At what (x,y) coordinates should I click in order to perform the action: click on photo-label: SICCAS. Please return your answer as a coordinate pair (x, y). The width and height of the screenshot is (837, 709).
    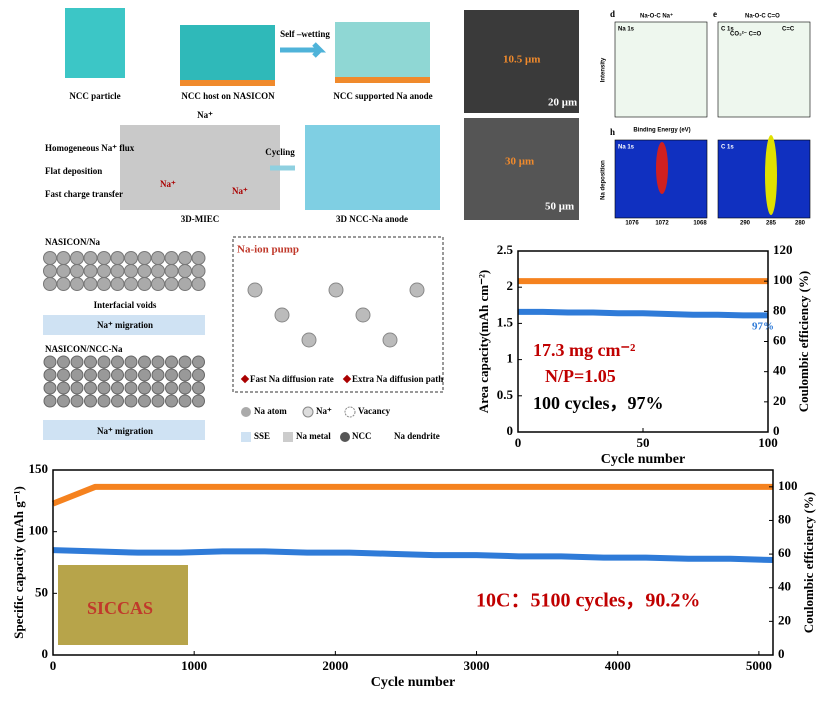
    Looking at the image, I should click on (120, 608).